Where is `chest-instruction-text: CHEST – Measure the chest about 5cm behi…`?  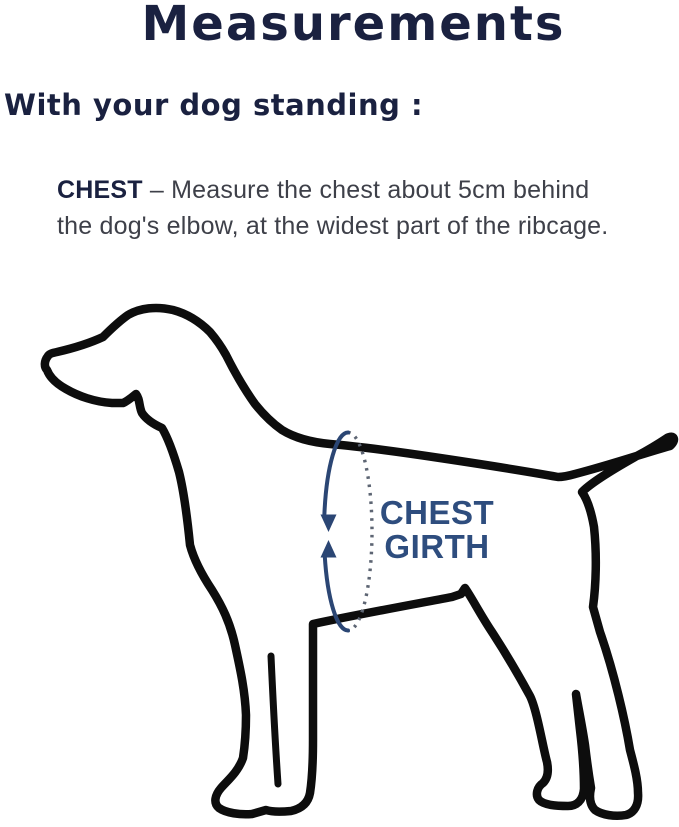
chest-instruction-text: CHEST – Measure the chest about 5cm behi… is located at coordinates (357, 208).